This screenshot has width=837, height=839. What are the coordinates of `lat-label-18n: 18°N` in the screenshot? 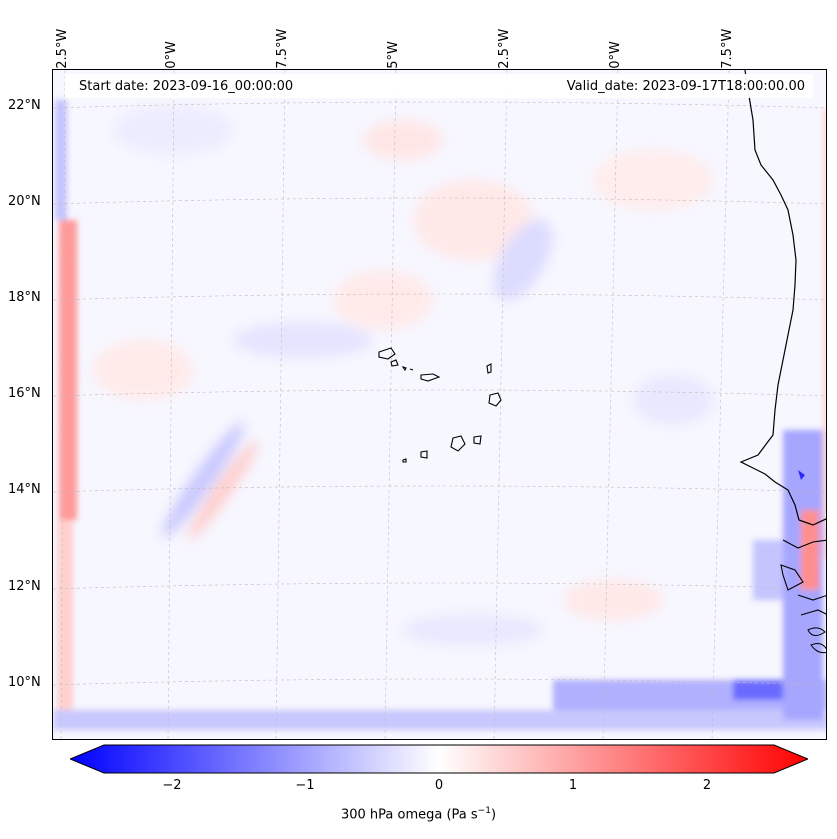 It's located at (24, 297).